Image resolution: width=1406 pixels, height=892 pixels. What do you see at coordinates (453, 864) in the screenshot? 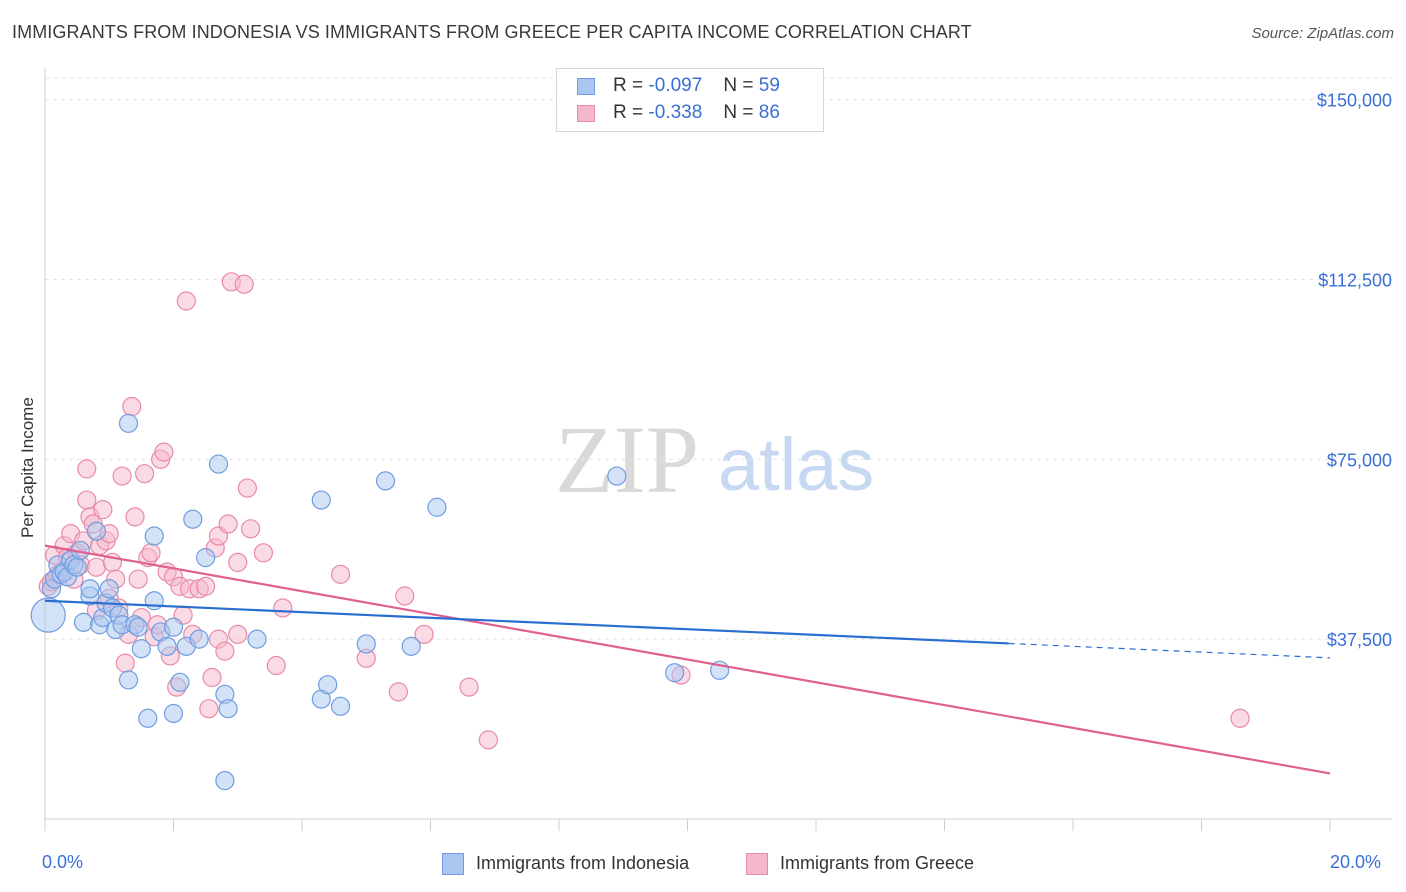
I see `indonesia-legend-swatch` at bounding box center [453, 864].